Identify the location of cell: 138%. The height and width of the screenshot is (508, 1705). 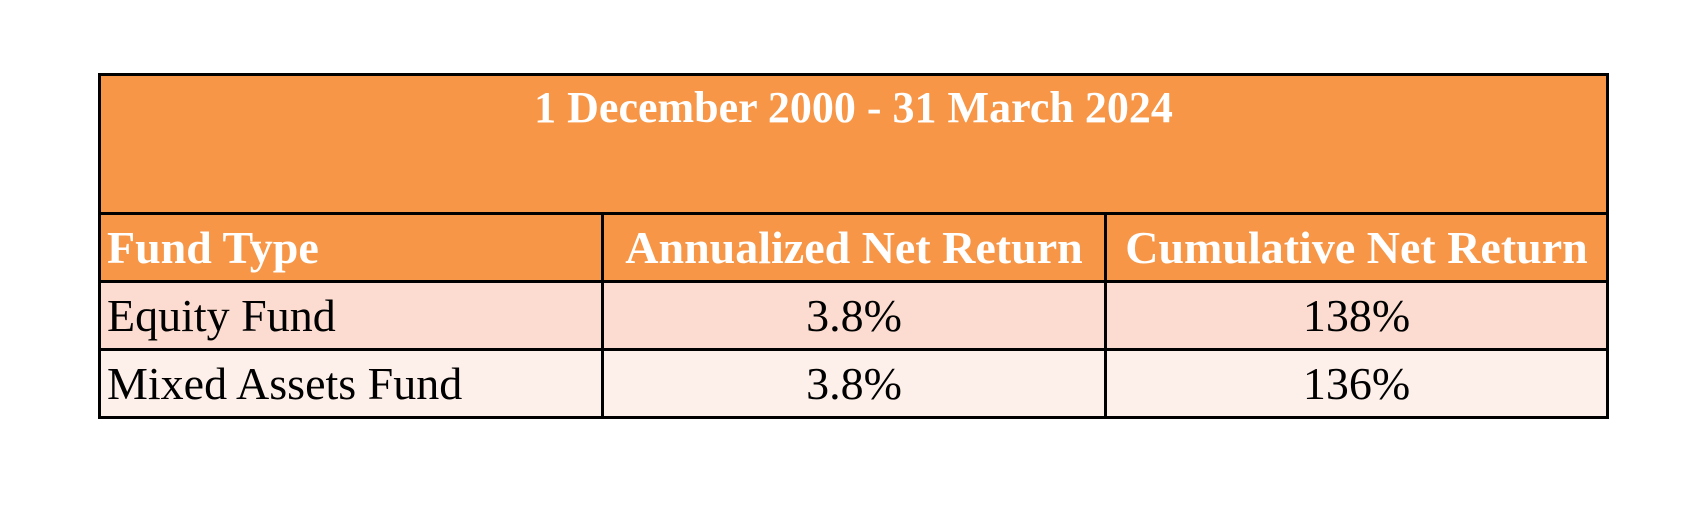
(1356, 315).